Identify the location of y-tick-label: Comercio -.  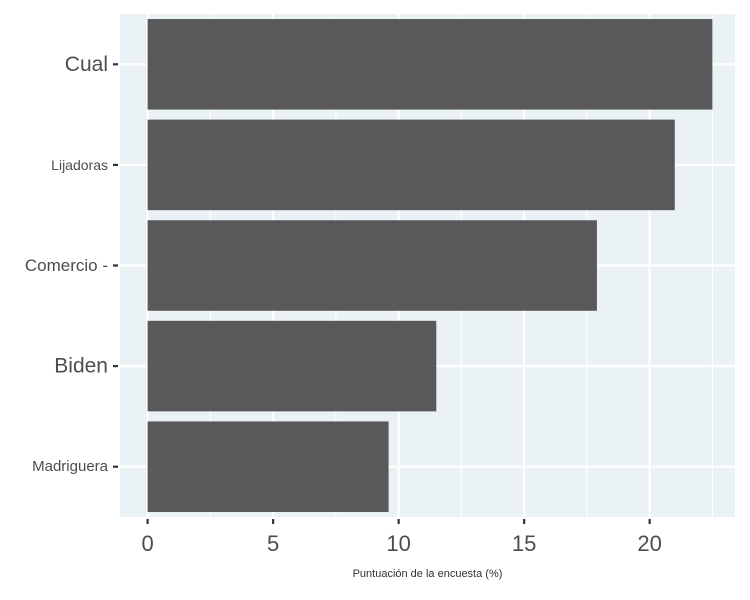
(66, 265).